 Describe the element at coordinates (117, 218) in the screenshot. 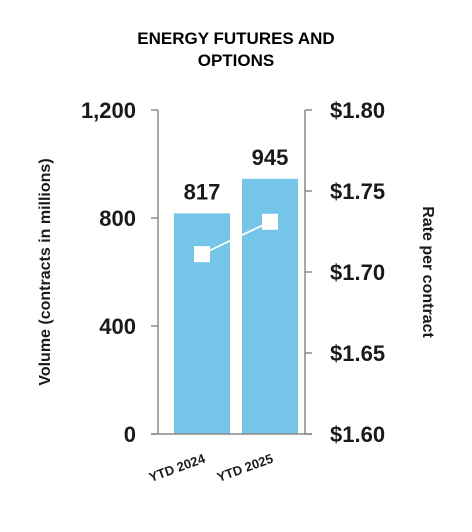

I see `left-axis-tick-label: 800` at that location.